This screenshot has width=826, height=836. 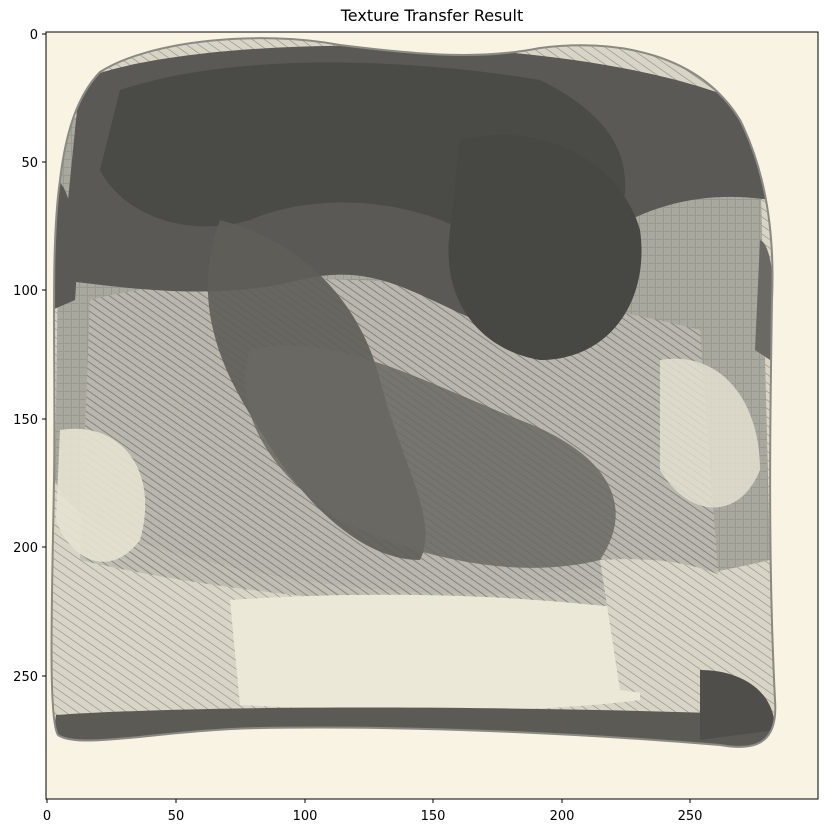 I want to click on y-tick-label: 0, so click(x=34, y=35).